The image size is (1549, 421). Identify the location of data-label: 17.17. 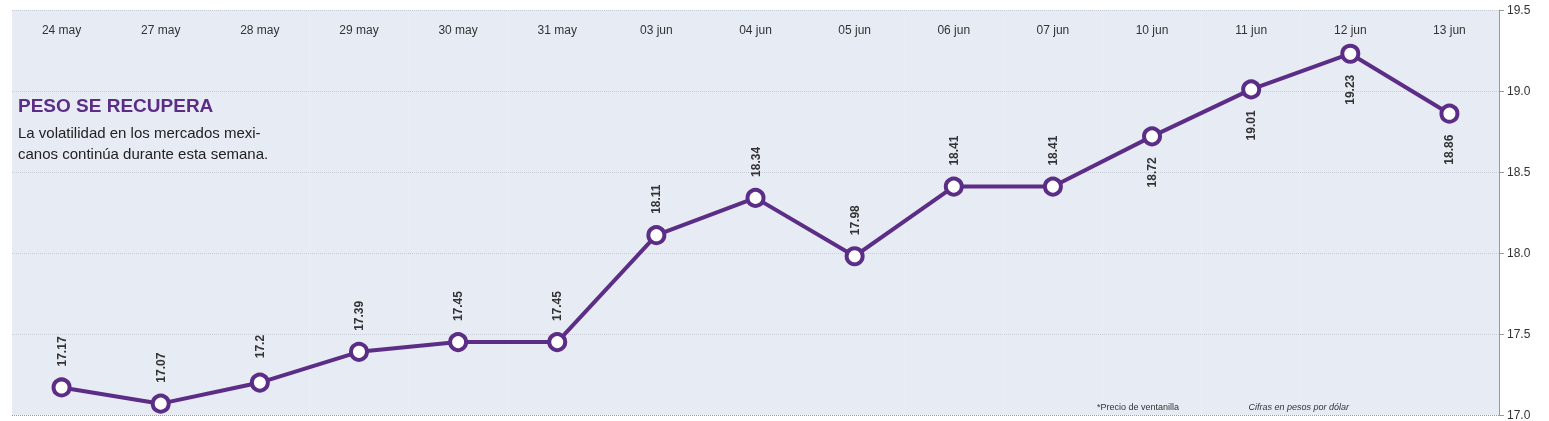
(61, 351).